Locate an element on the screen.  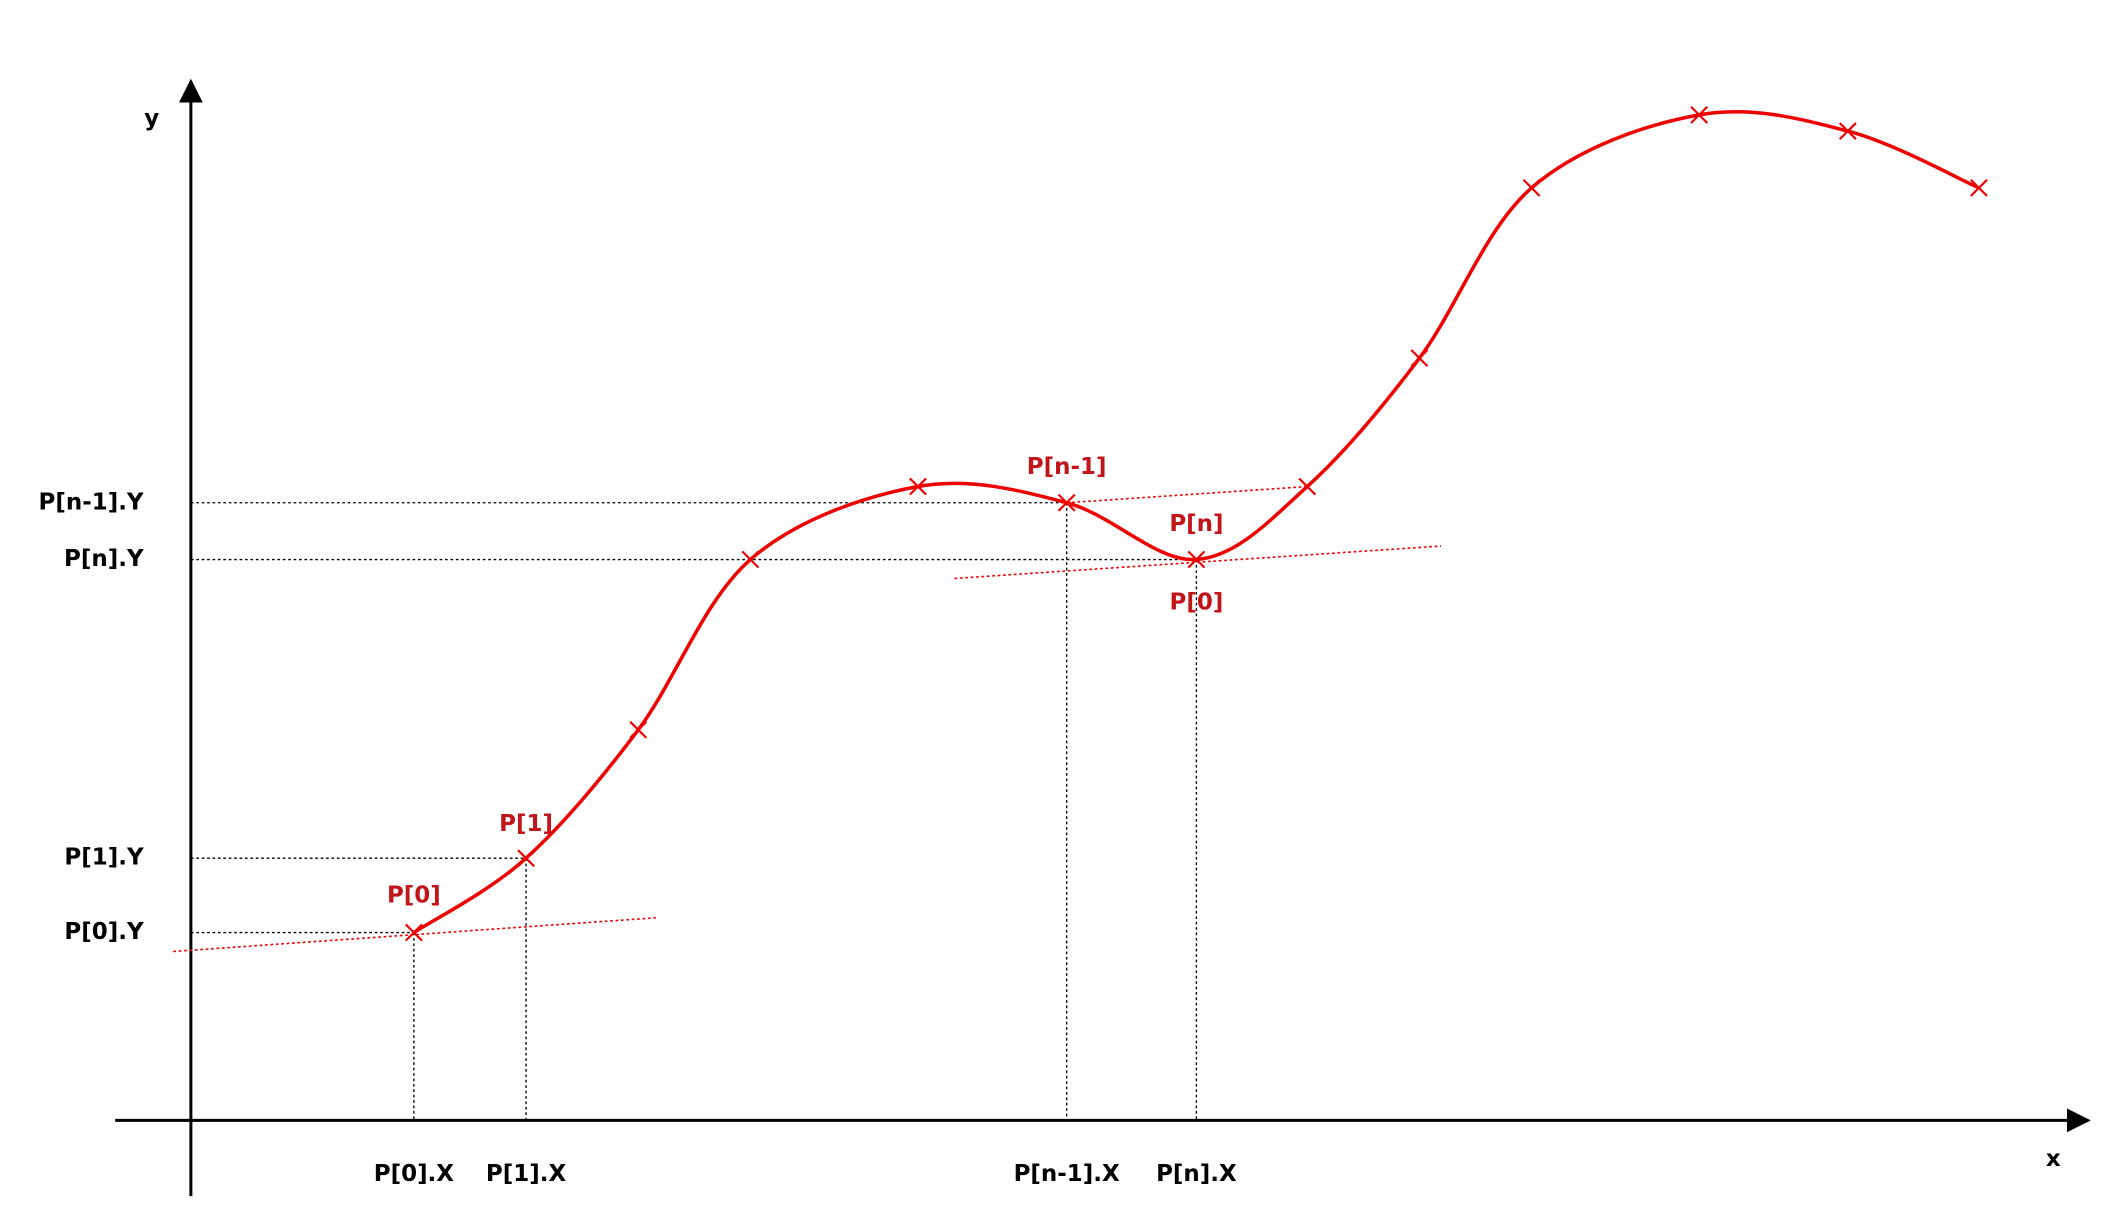
point-label: P[n] is located at coordinates (1196, 524).